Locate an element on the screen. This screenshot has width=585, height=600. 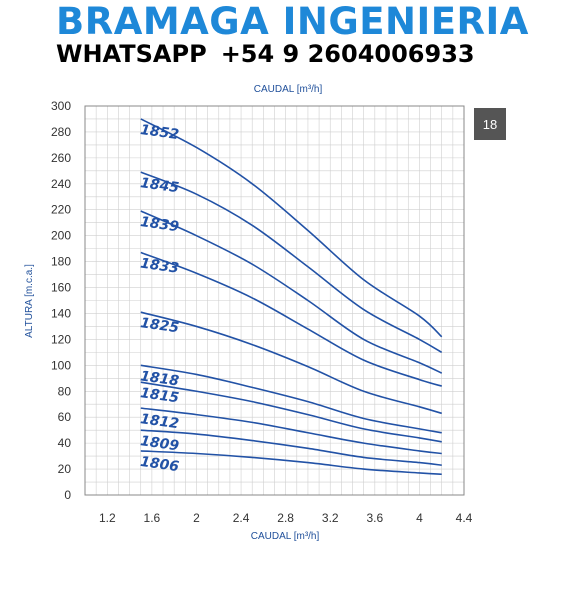
x-tick-label: 2.4 is located at coordinates (241, 518).